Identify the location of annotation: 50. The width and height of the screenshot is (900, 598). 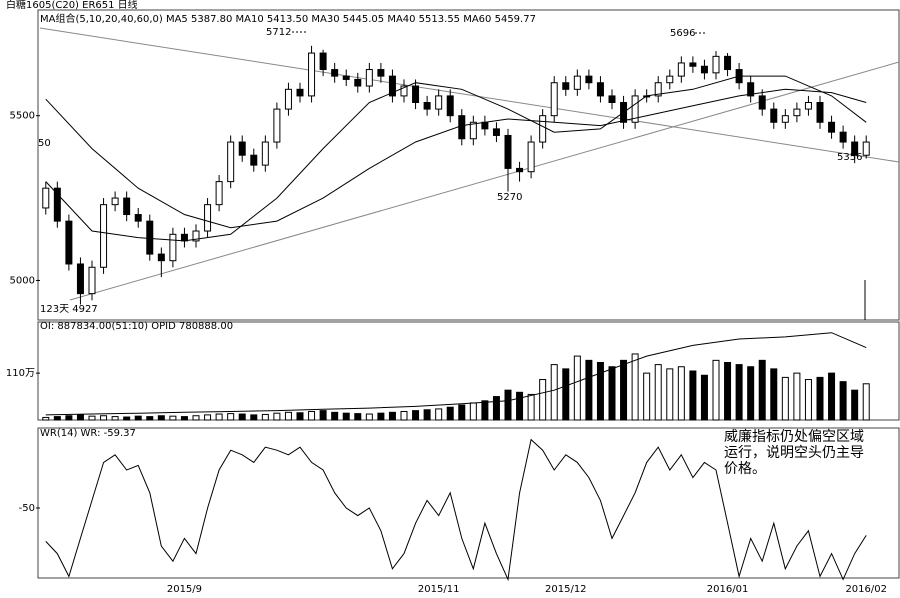
(44, 143).